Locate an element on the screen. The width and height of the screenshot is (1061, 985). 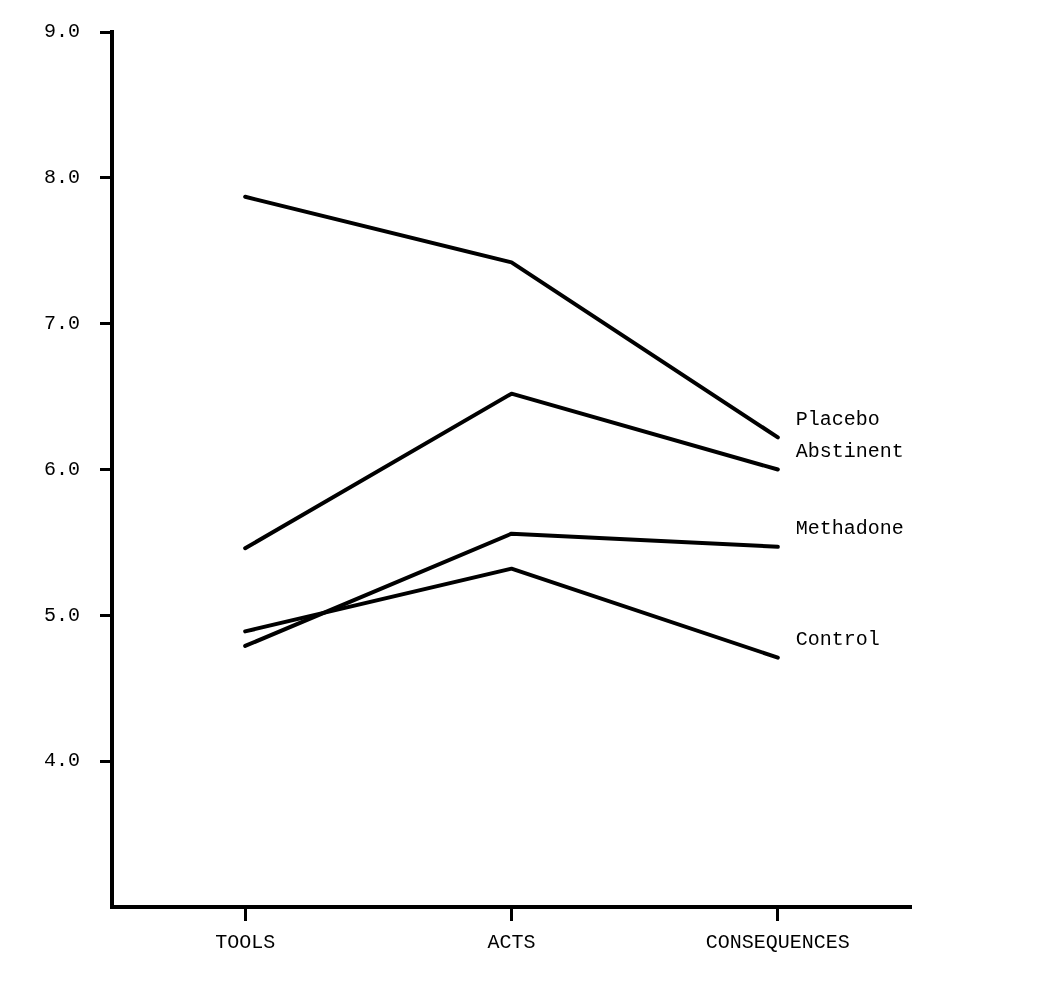
y-tick-label: 8.0 is located at coordinates (62, 178).